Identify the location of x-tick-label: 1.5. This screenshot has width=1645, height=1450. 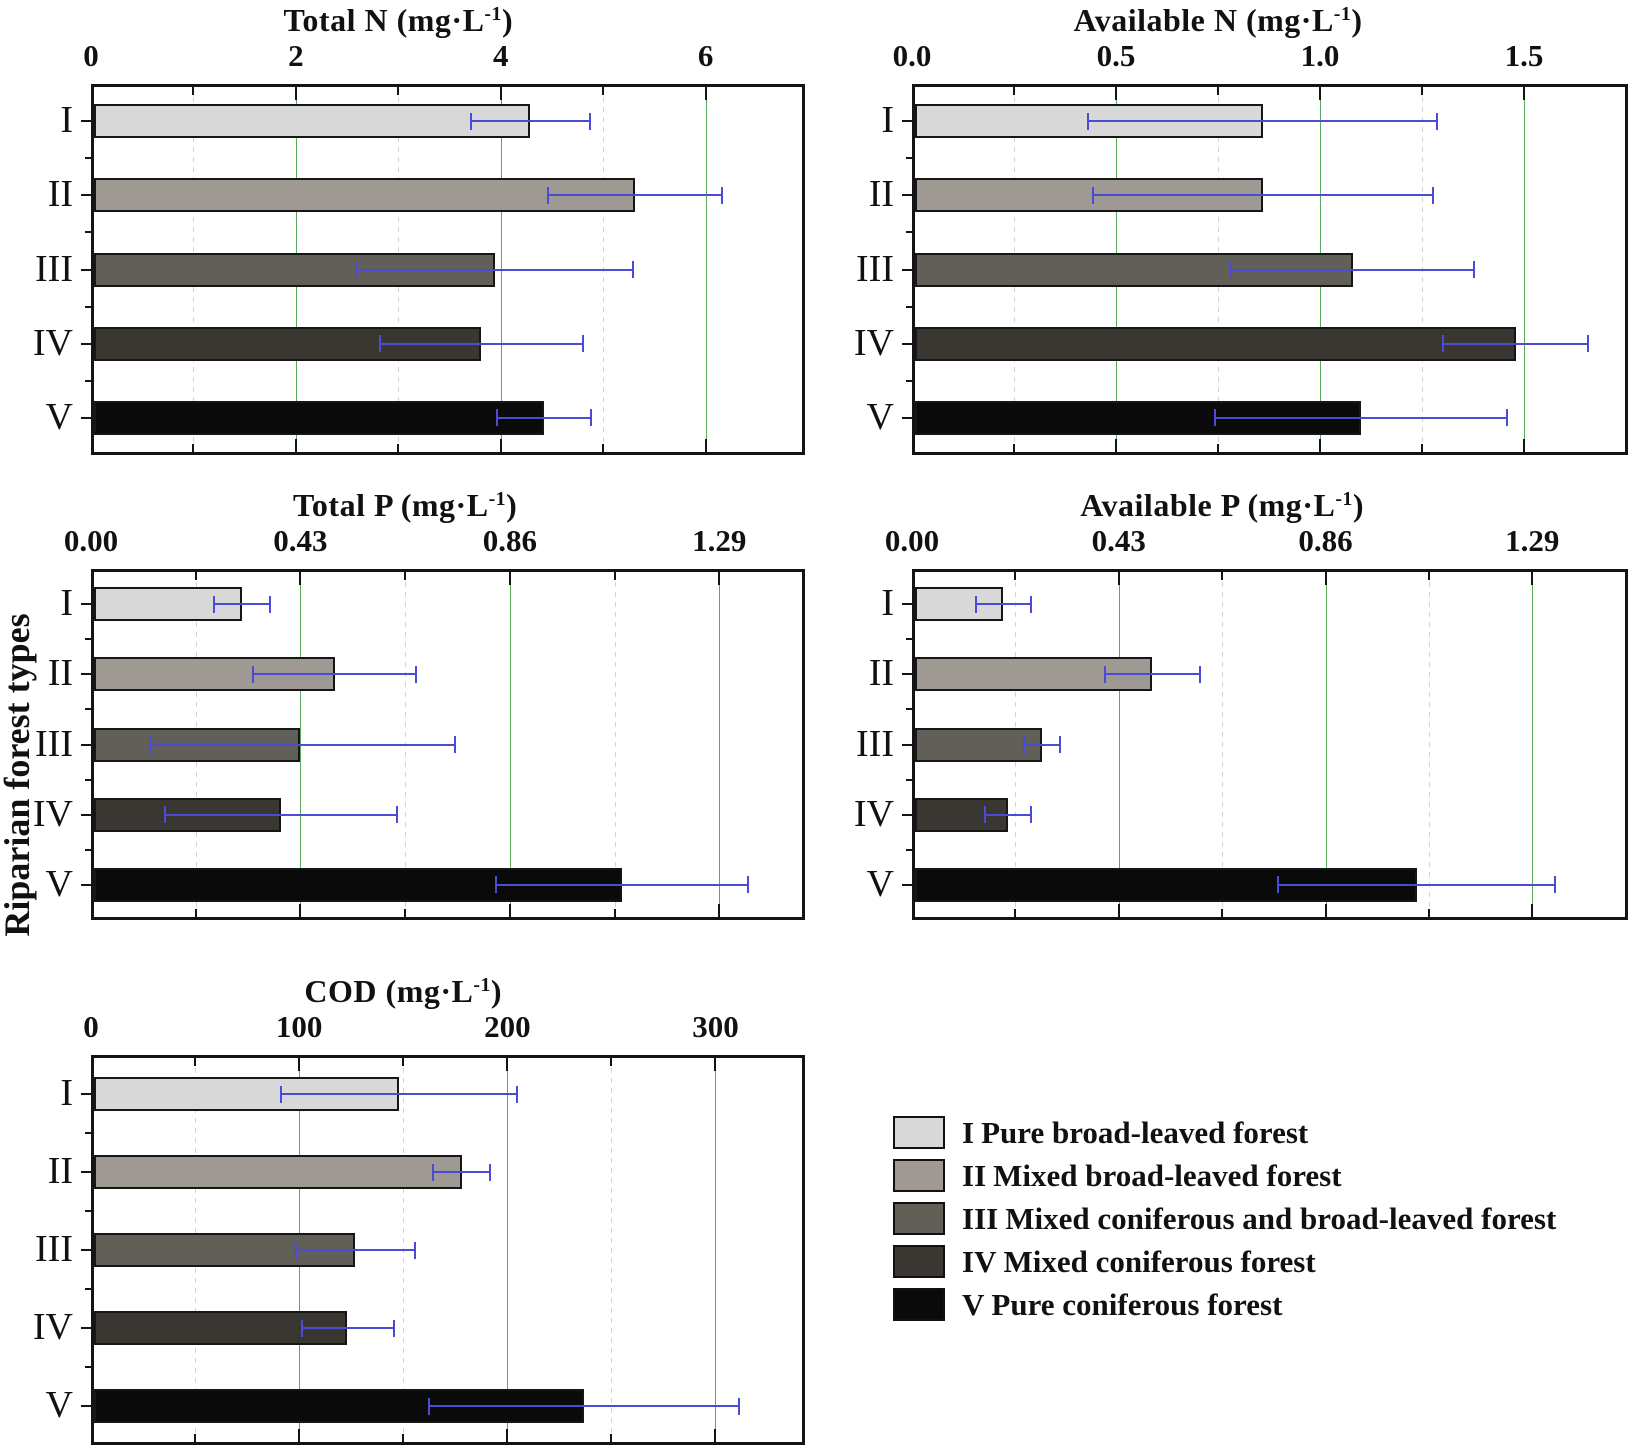
(1524, 55).